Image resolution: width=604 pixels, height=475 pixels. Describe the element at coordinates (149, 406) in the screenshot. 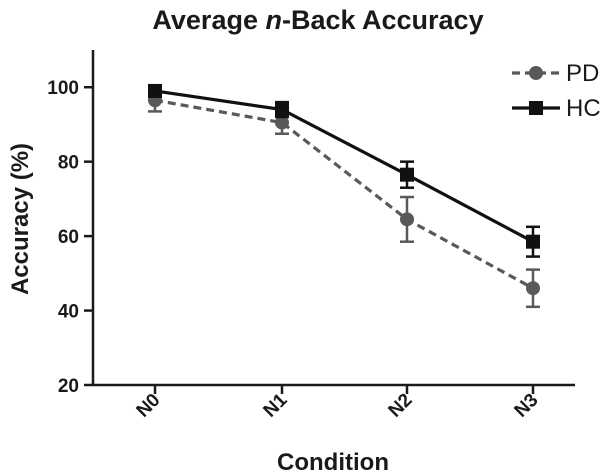

I see `x-tick-label: N0` at that location.